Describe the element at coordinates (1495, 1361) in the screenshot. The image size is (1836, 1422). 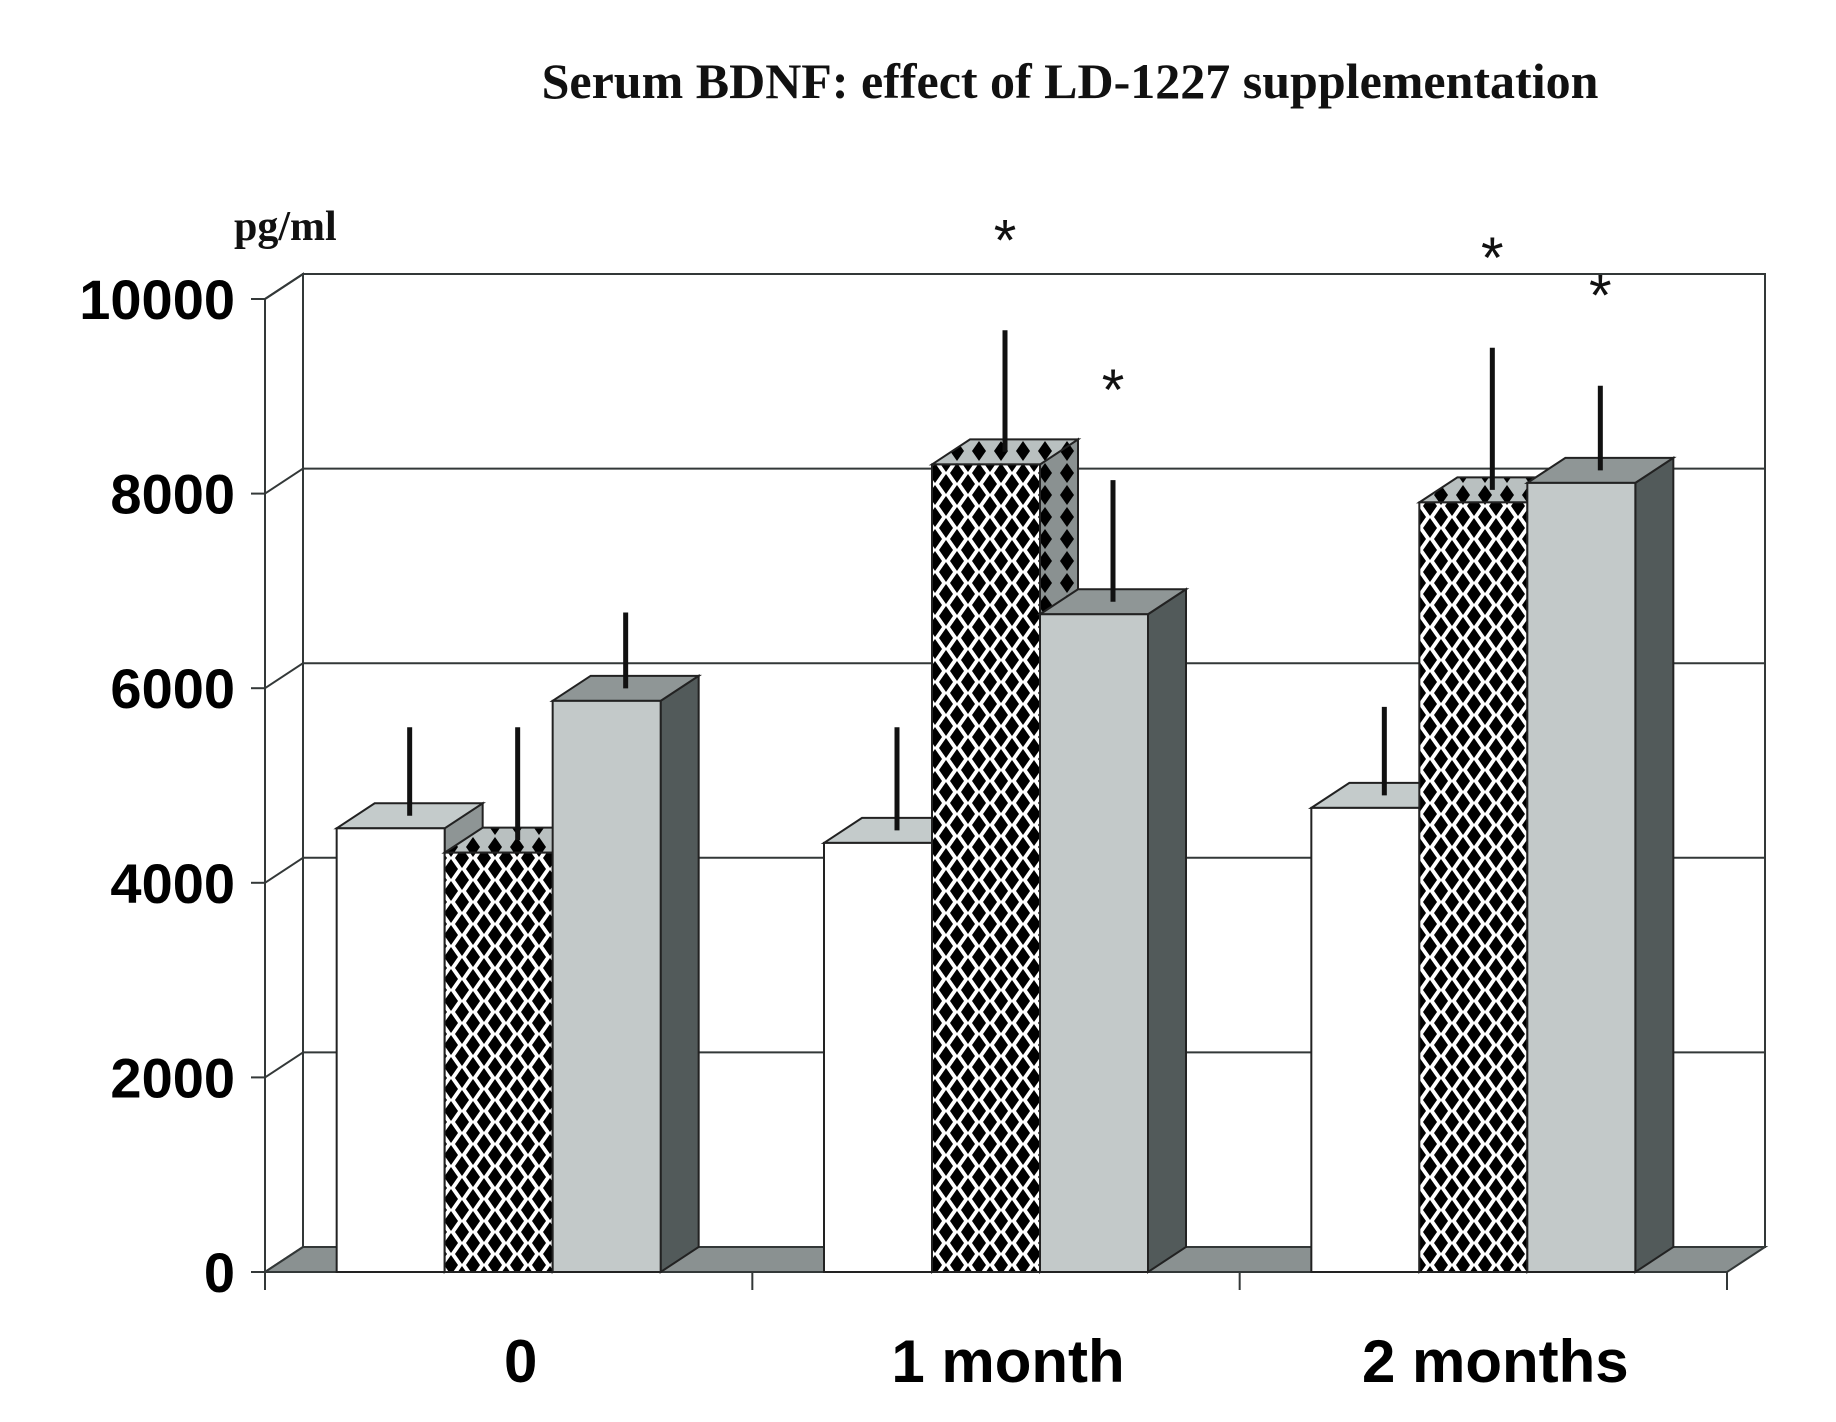
I see `x-category-label: 2 months` at that location.